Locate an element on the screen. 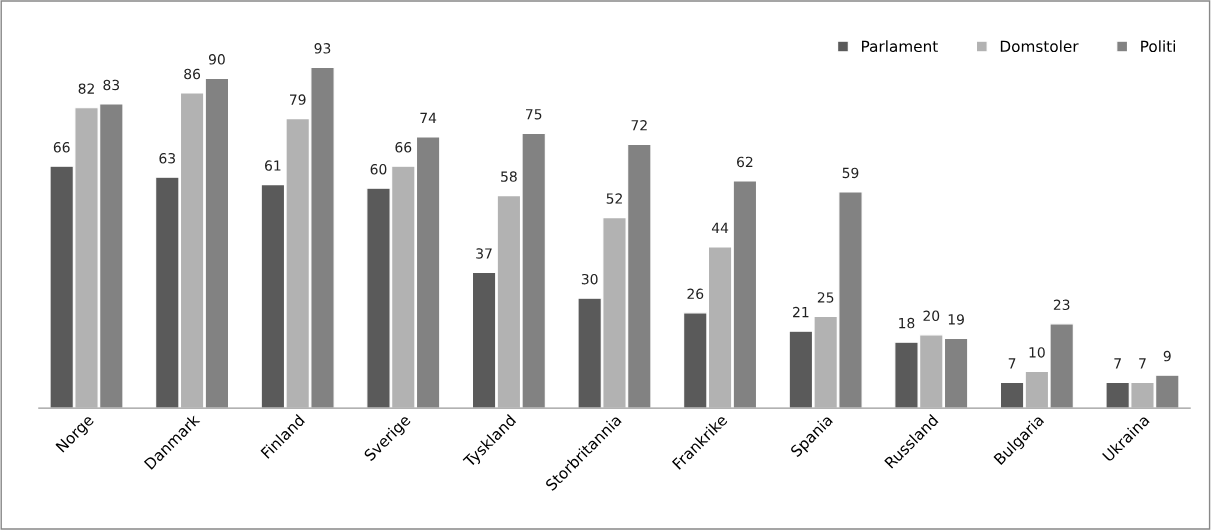 This screenshot has height=530, width=1212. legend-label: Politi is located at coordinates (1158, 46).